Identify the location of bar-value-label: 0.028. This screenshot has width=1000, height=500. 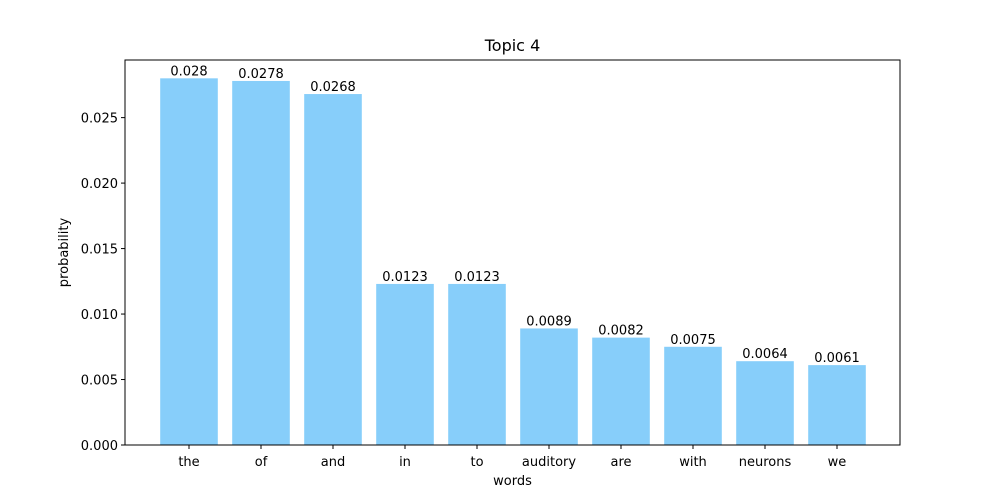
(188, 71).